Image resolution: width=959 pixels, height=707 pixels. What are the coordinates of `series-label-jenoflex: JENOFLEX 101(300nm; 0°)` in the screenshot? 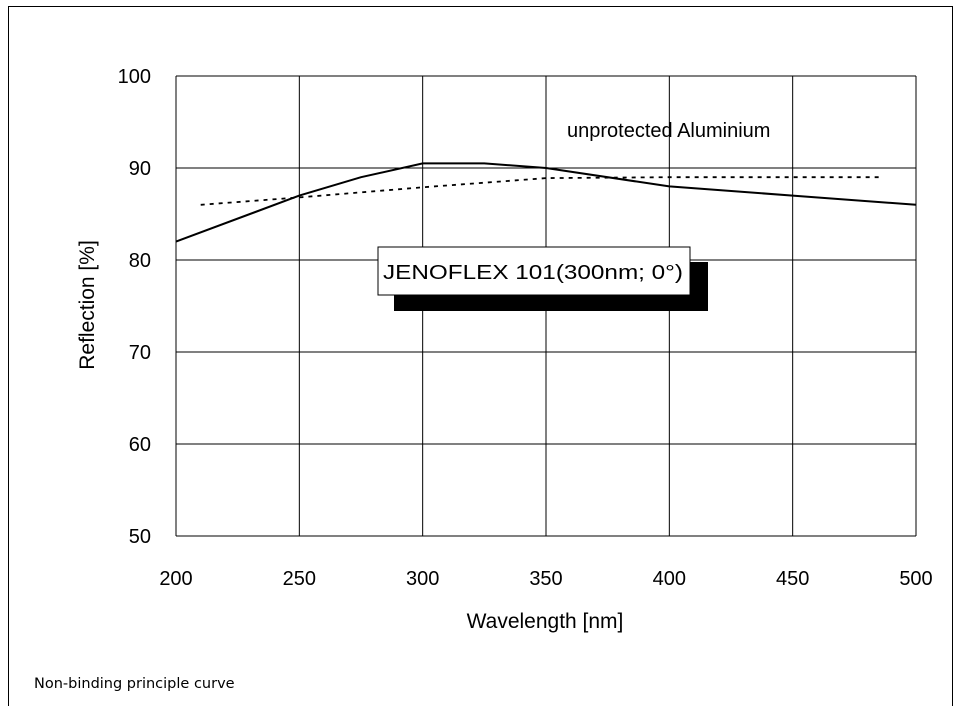 It's located at (542, 278).